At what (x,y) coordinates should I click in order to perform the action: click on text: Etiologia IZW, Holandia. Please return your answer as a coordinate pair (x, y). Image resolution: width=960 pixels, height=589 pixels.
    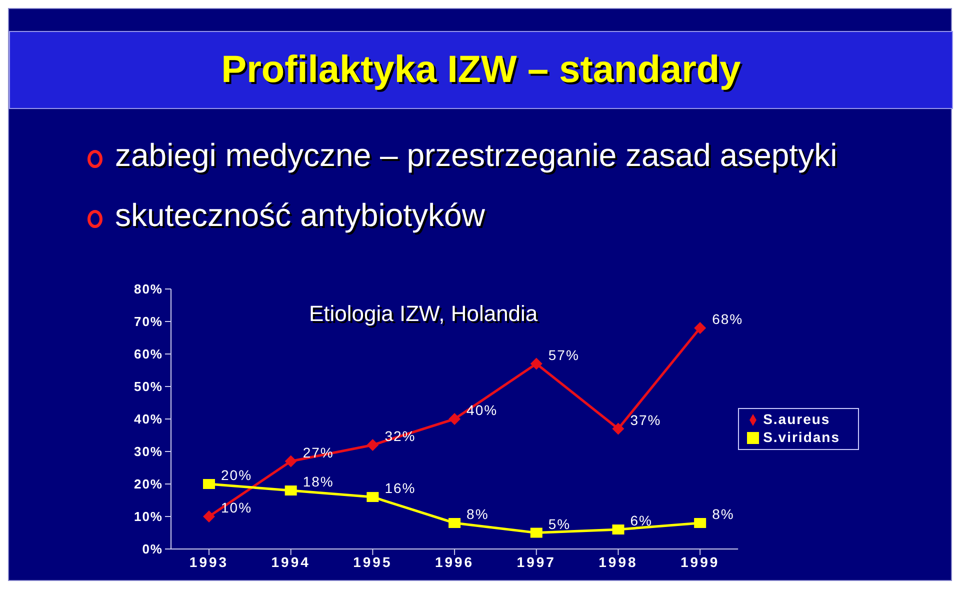
    Looking at the image, I should click on (423, 314).